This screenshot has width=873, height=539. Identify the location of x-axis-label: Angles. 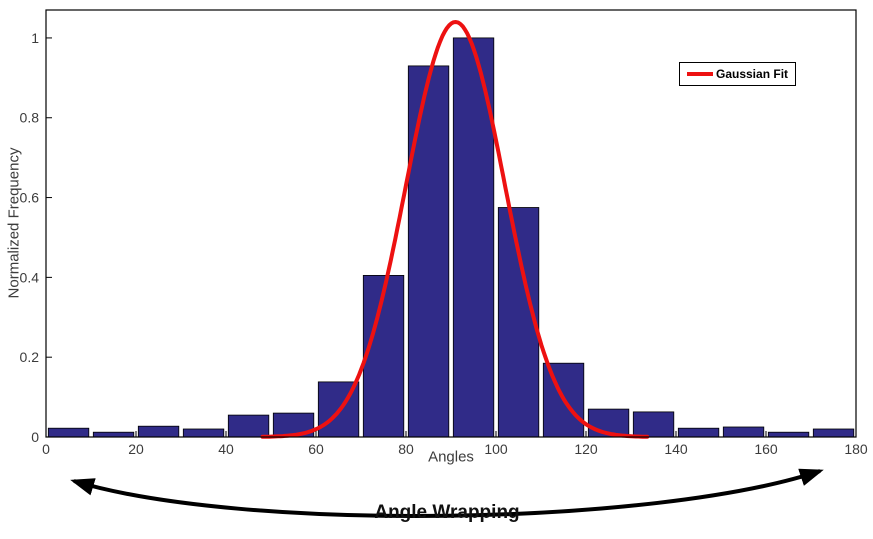
(451, 457).